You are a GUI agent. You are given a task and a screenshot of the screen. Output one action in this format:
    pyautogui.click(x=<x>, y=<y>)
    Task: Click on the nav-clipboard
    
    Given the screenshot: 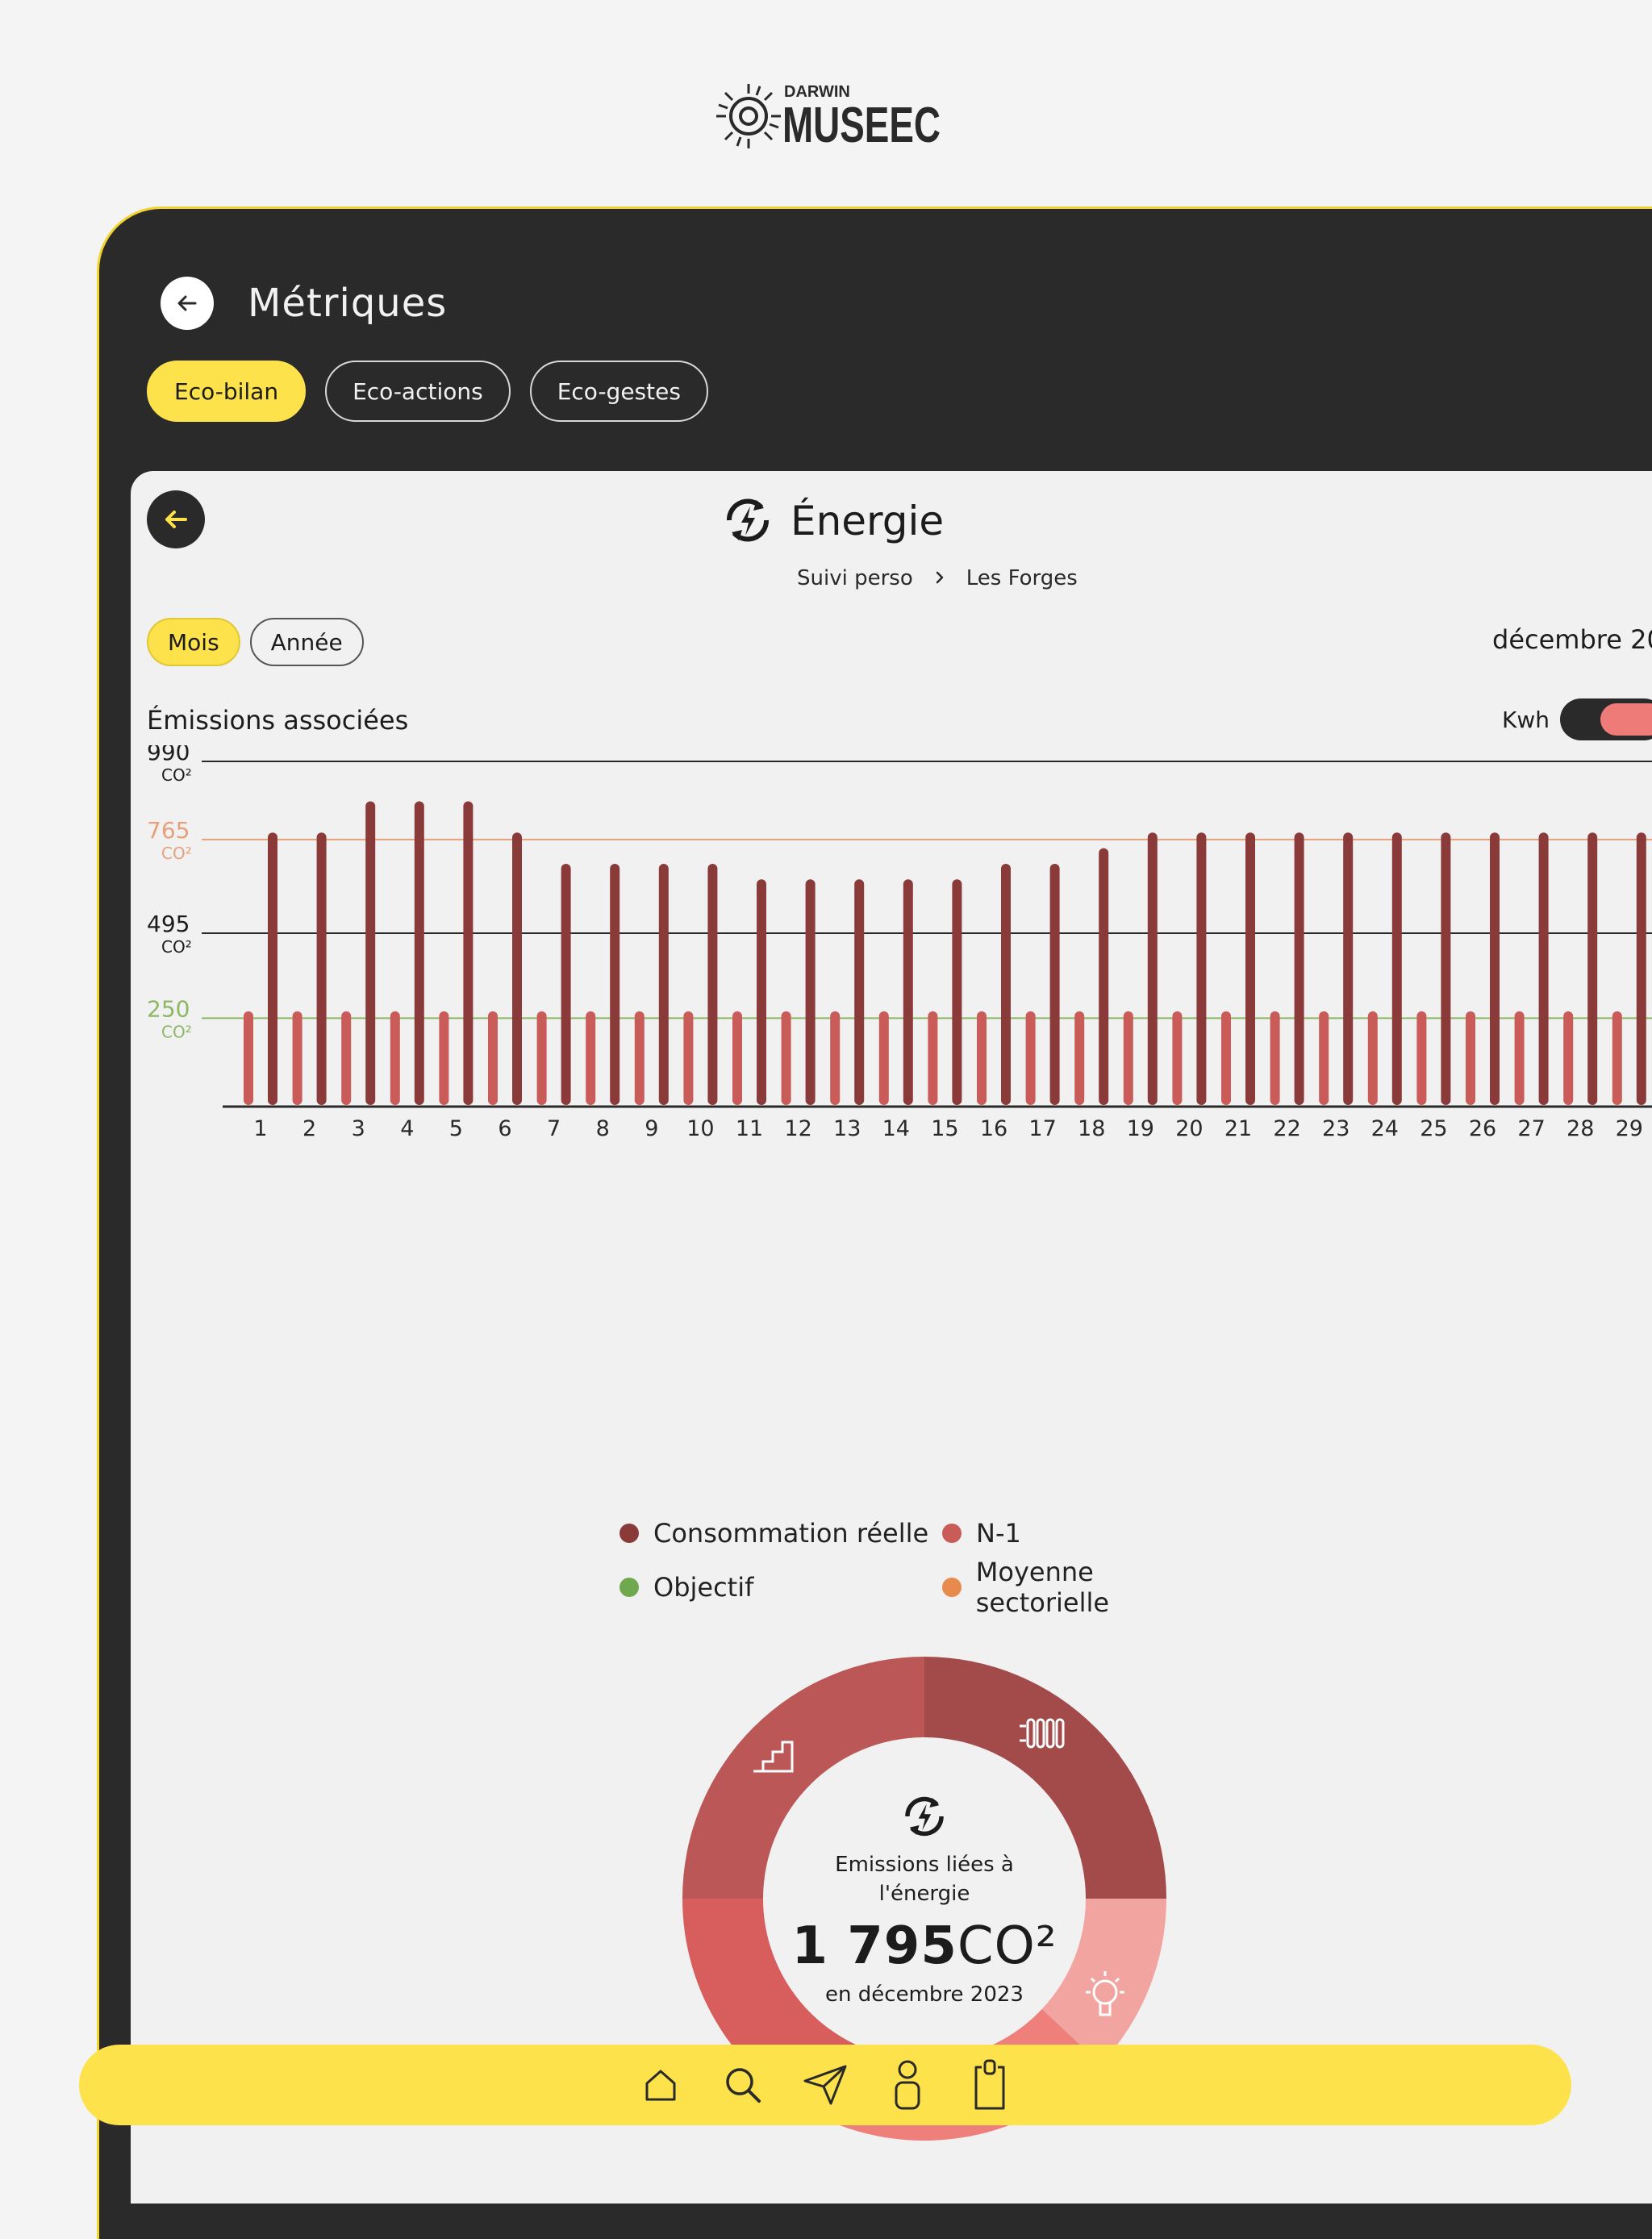 What is the action you would take?
    pyautogui.click(x=989, y=2085)
    